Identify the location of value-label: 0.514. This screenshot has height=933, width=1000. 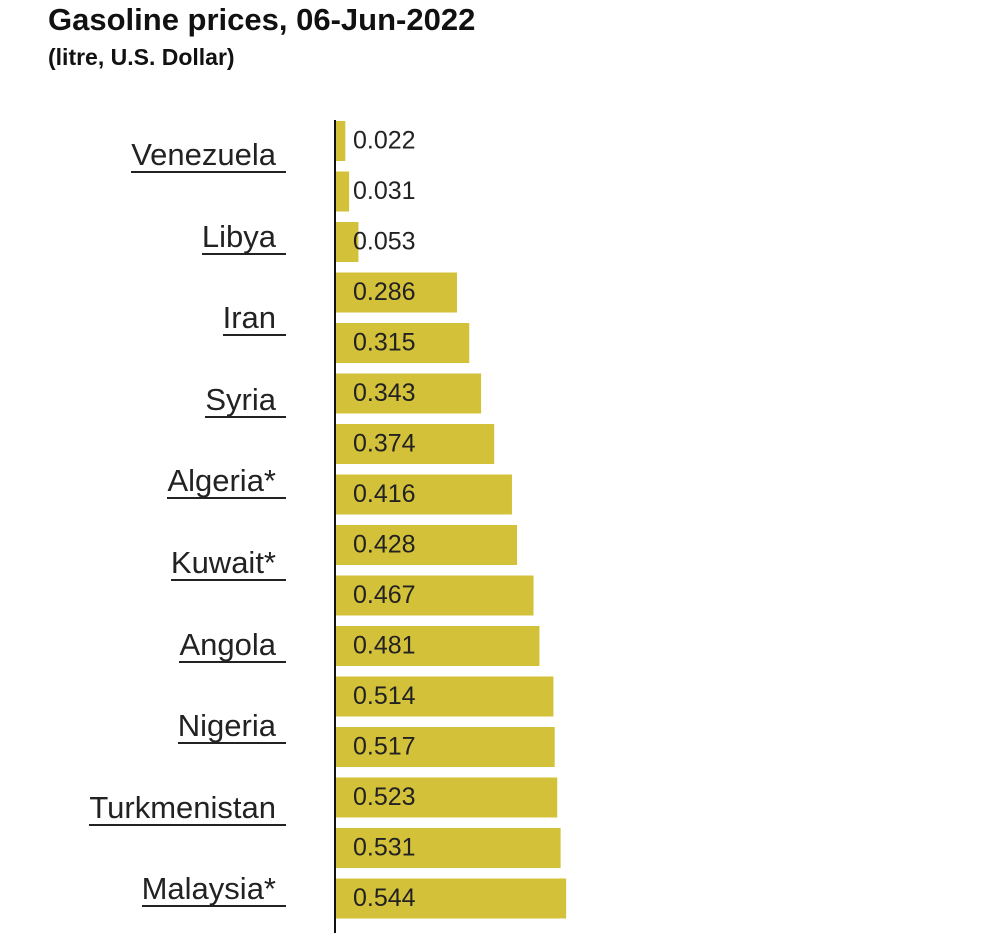
(384, 696).